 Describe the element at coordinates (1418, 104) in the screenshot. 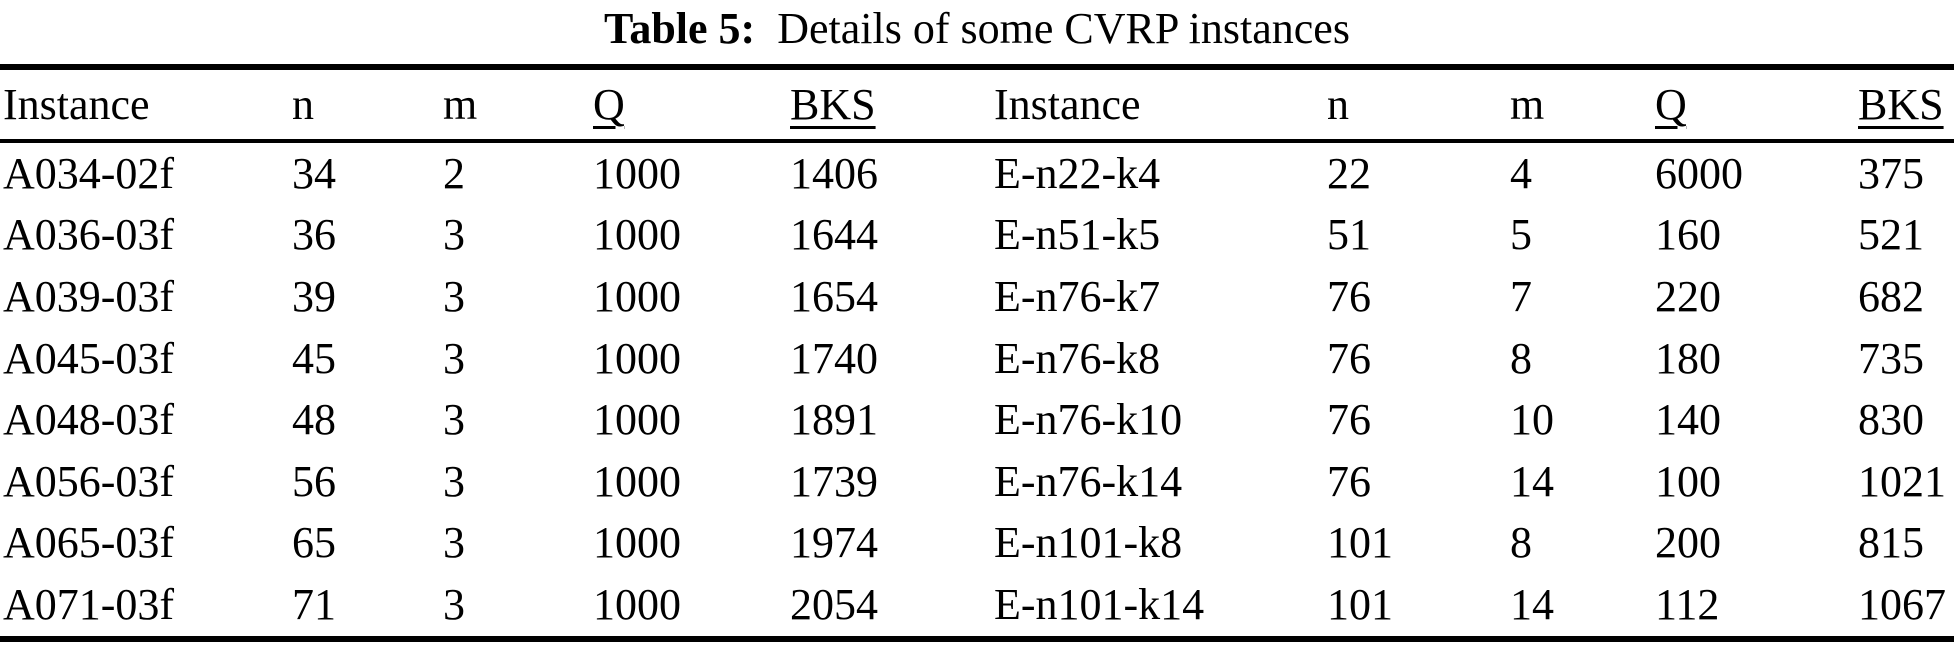

I see `column-header-n-right: n` at that location.